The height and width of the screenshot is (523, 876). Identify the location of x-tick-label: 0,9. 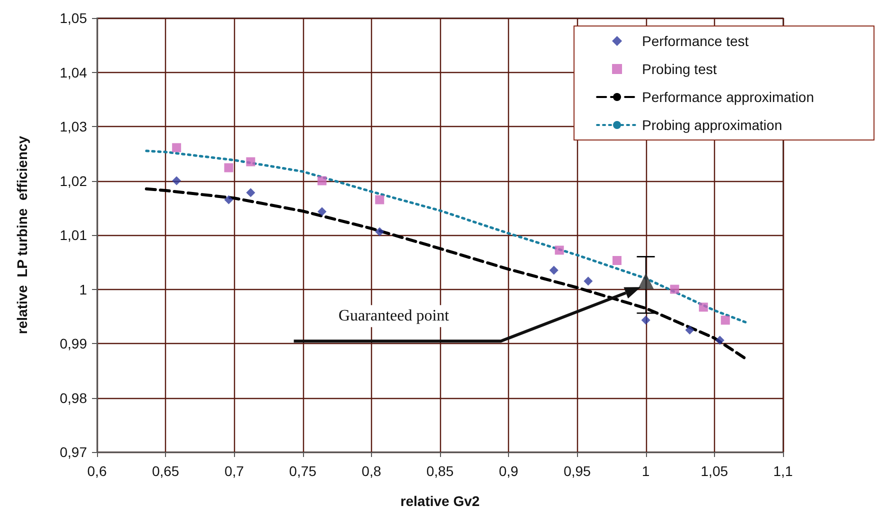
(508, 471).